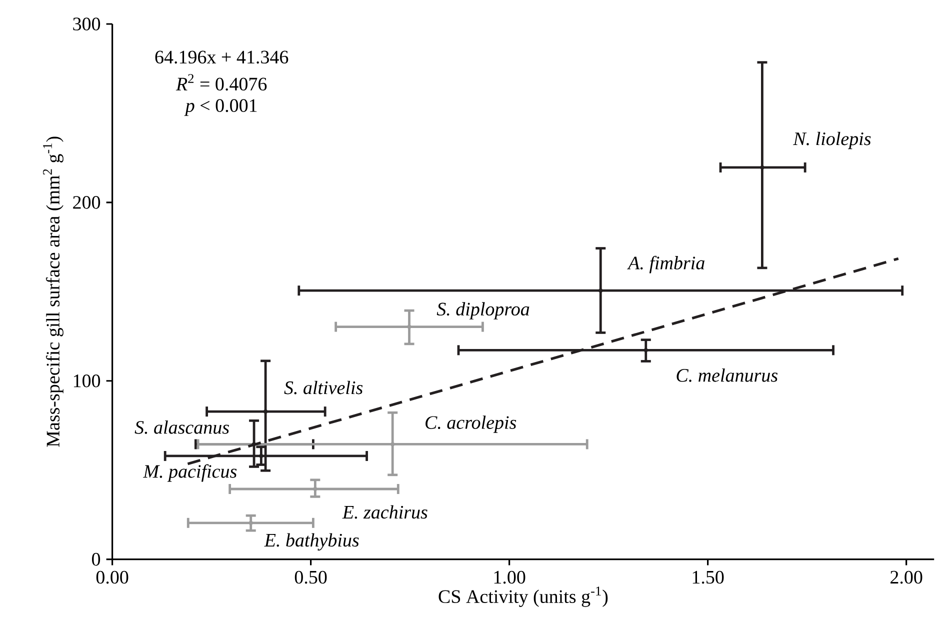  Describe the element at coordinates (311, 542) in the screenshot. I see `annotation: E. bathybius` at that location.